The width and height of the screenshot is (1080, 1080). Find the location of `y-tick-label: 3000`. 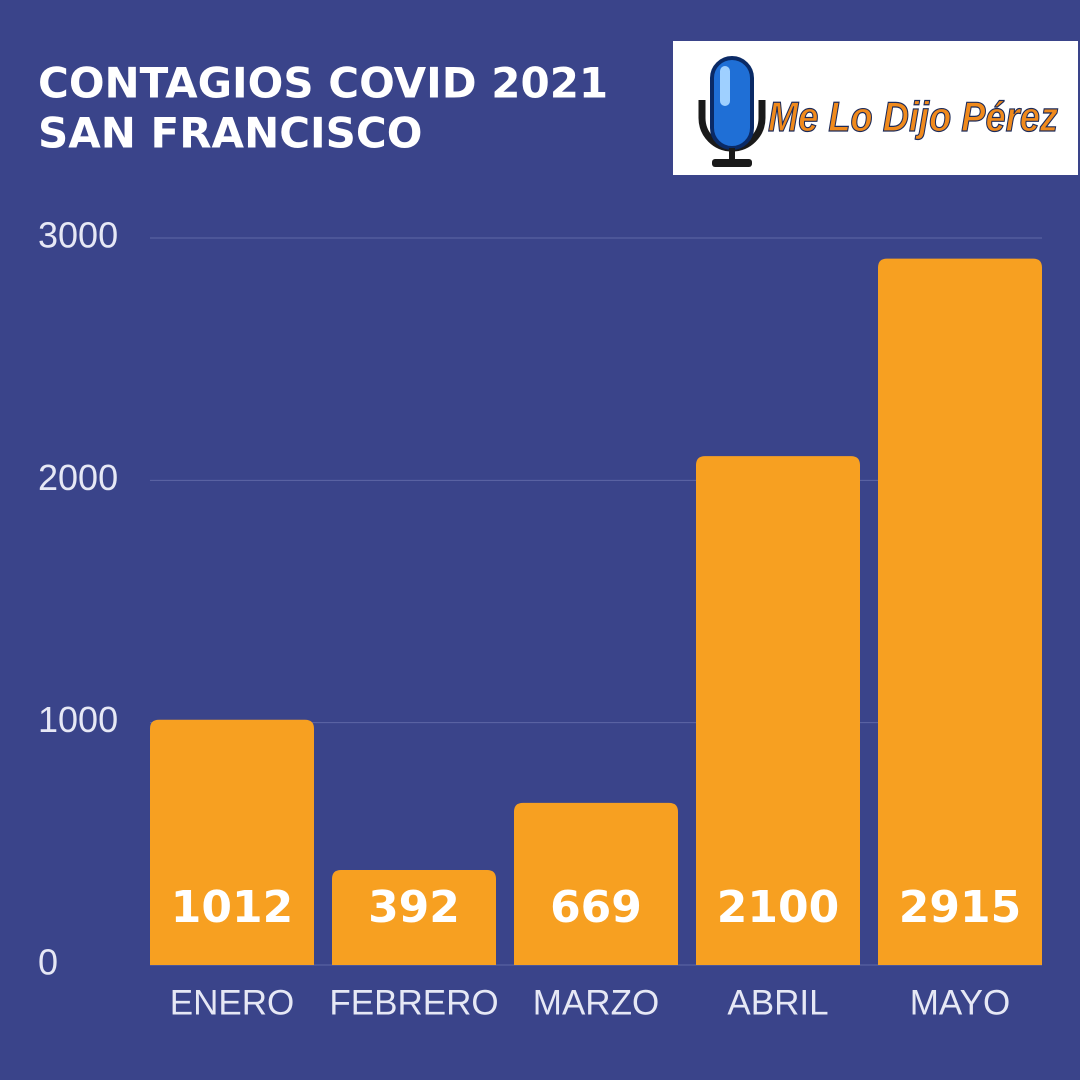

y-tick-label: 3000 is located at coordinates (78, 235).